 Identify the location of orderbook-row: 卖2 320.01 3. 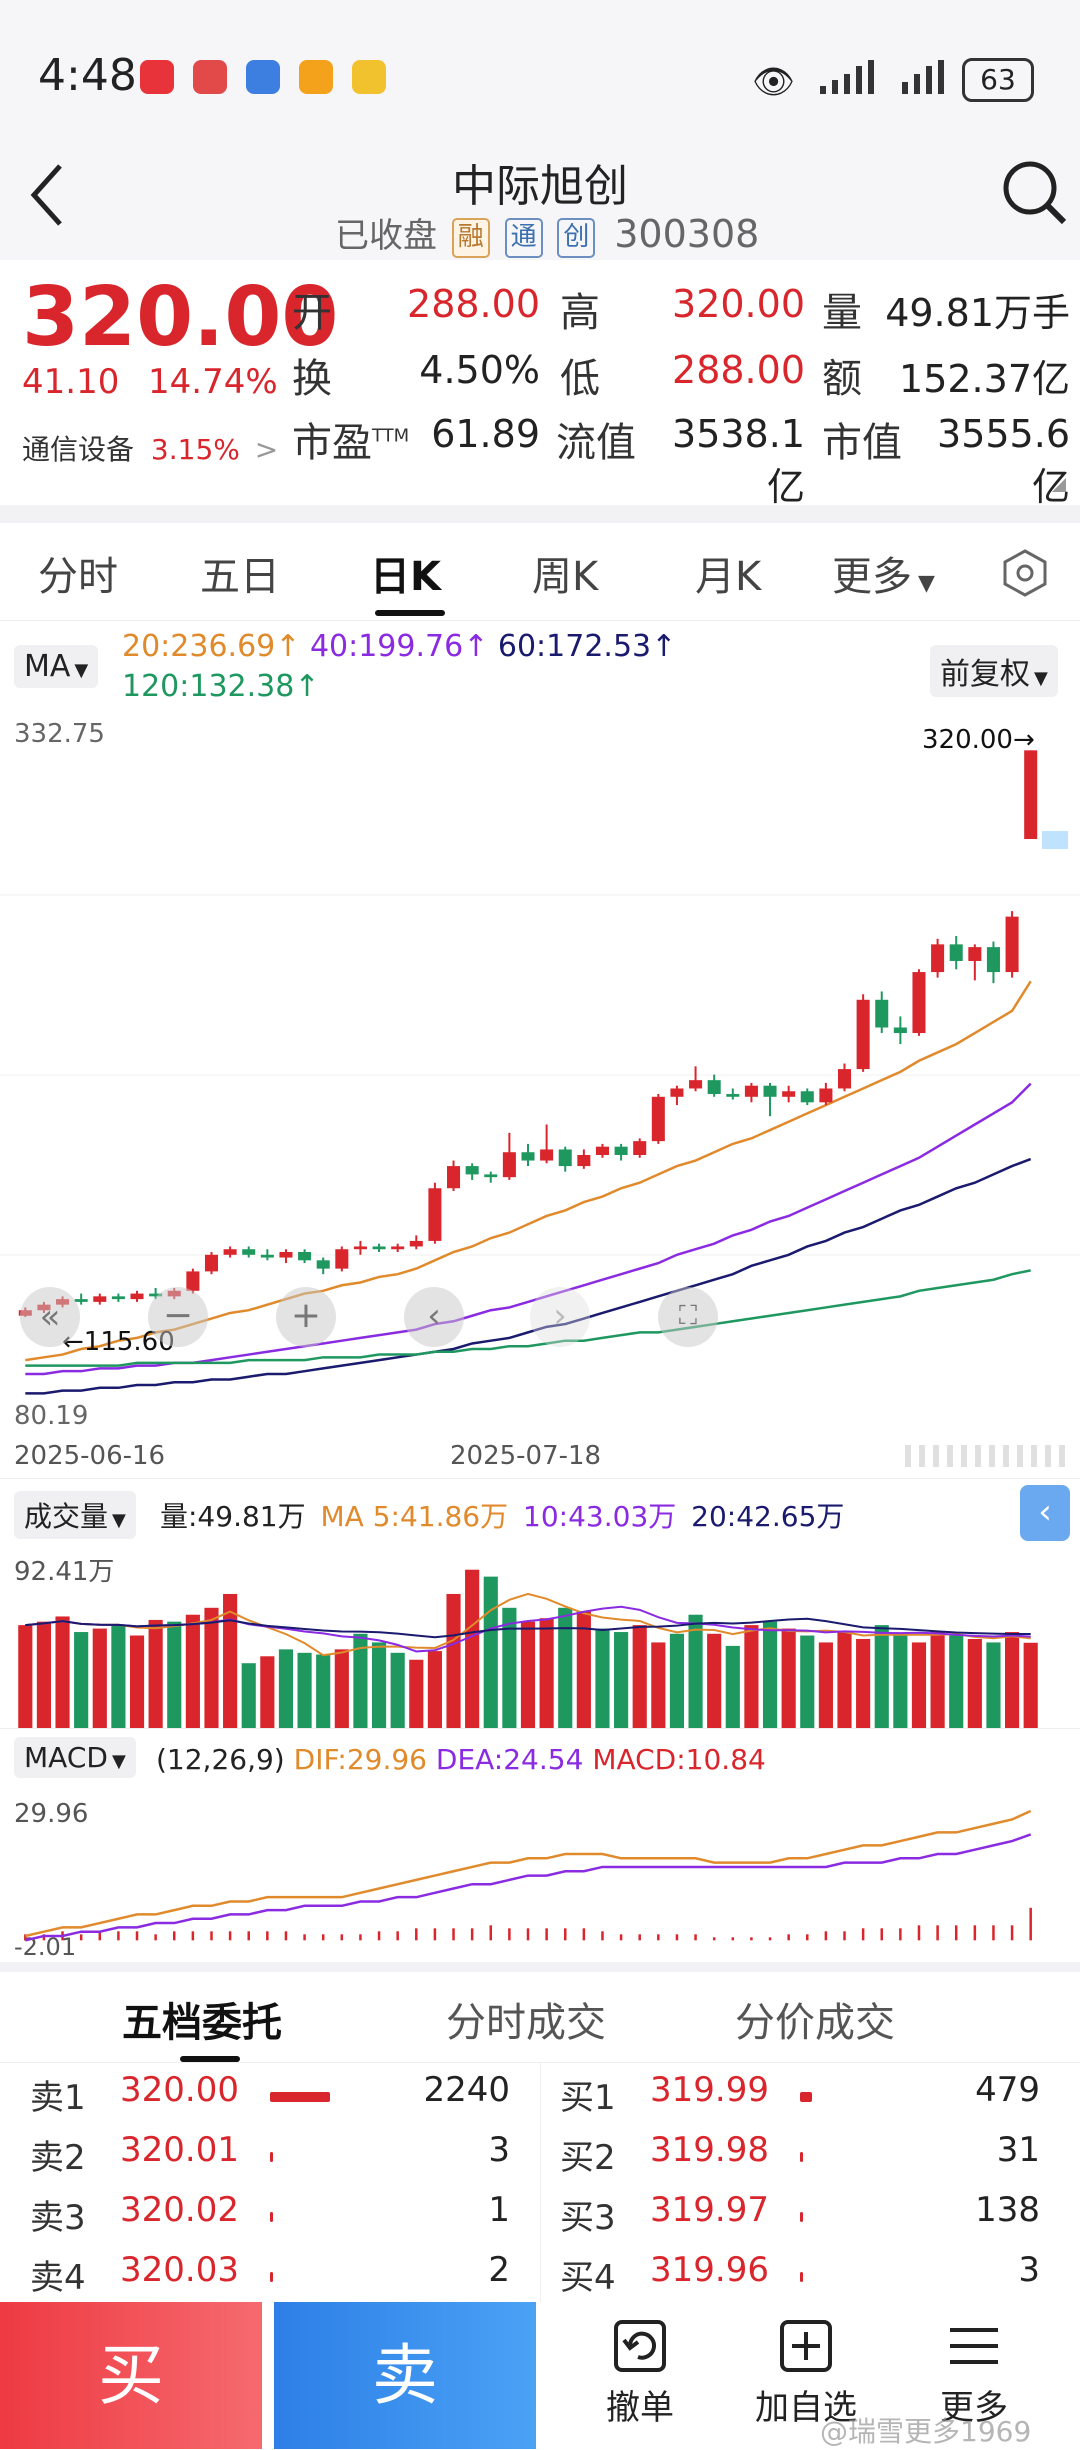
(280, 2160).